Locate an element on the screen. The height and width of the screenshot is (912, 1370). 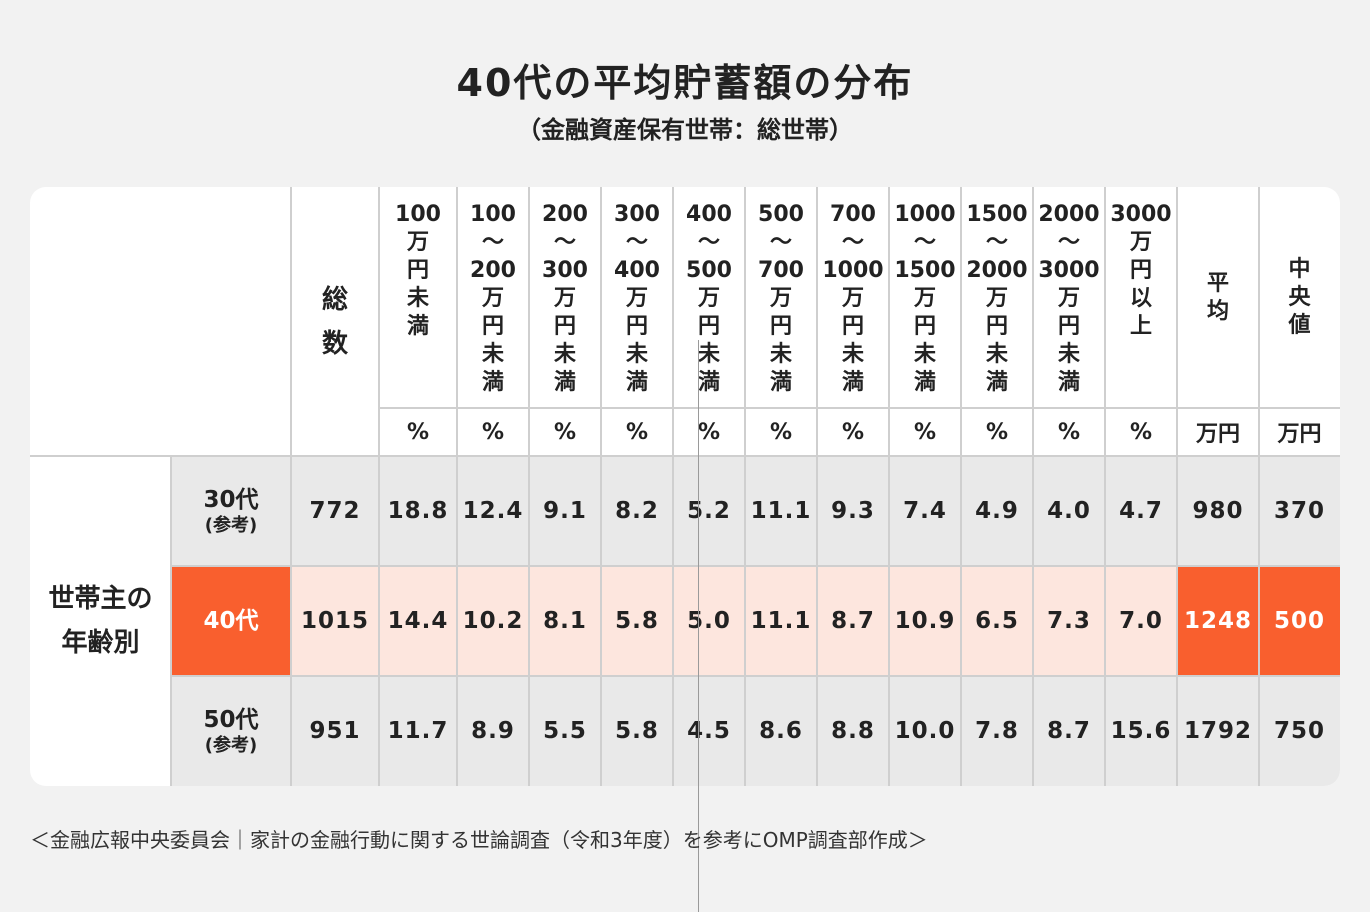
table-cell: 14.4 is located at coordinates (418, 621).